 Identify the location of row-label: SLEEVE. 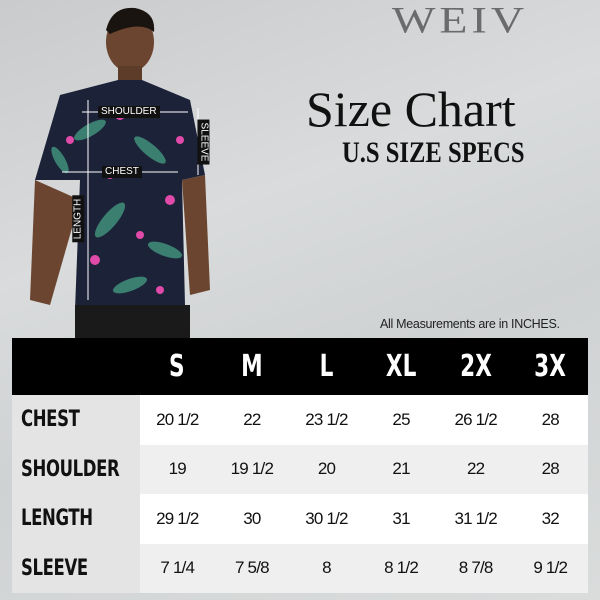
(76, 568).